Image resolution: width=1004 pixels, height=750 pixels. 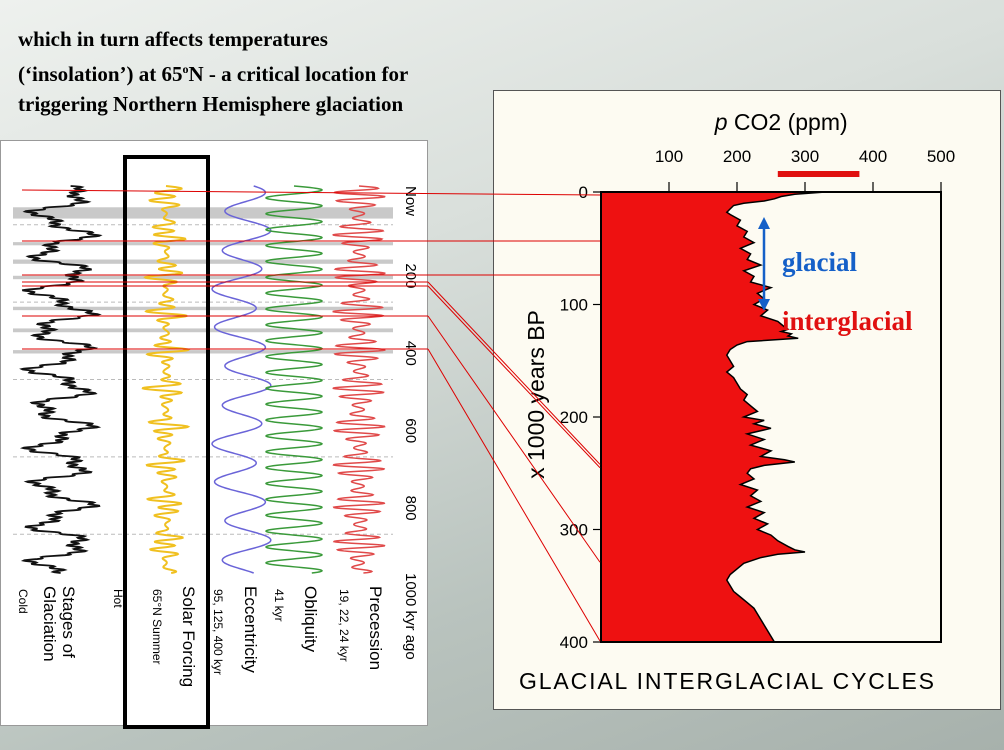 I want to click on interglacial-label: interglacial, so click(x=847, y=321).